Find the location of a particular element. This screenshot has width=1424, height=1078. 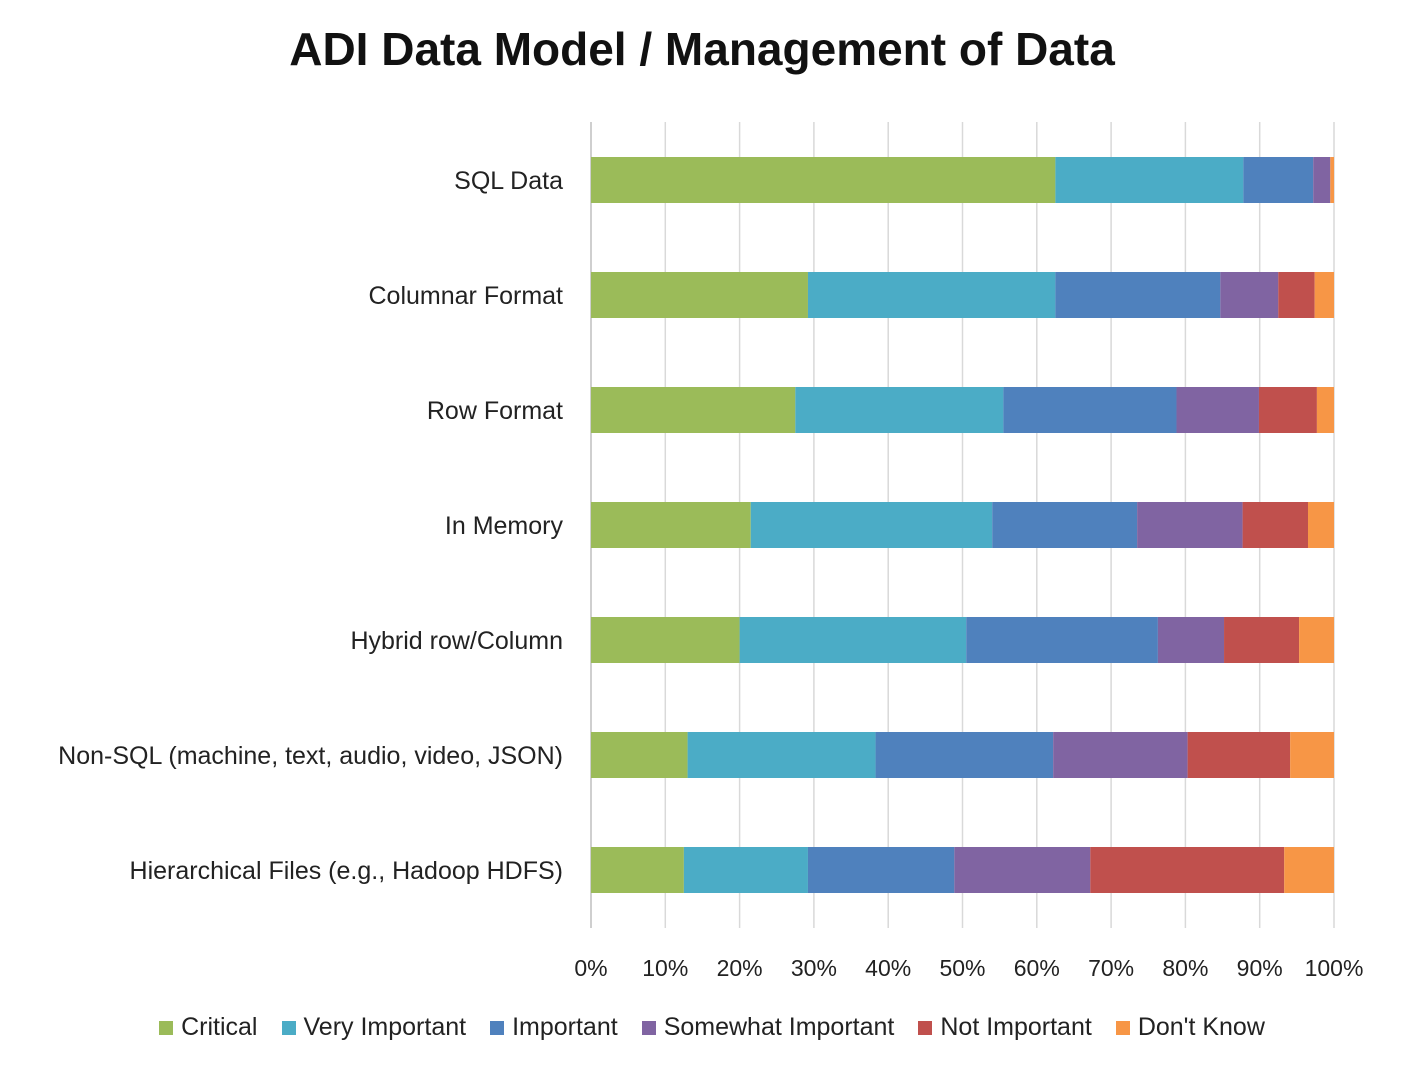

legend-item: Important is located at coordinates (554, 1027).